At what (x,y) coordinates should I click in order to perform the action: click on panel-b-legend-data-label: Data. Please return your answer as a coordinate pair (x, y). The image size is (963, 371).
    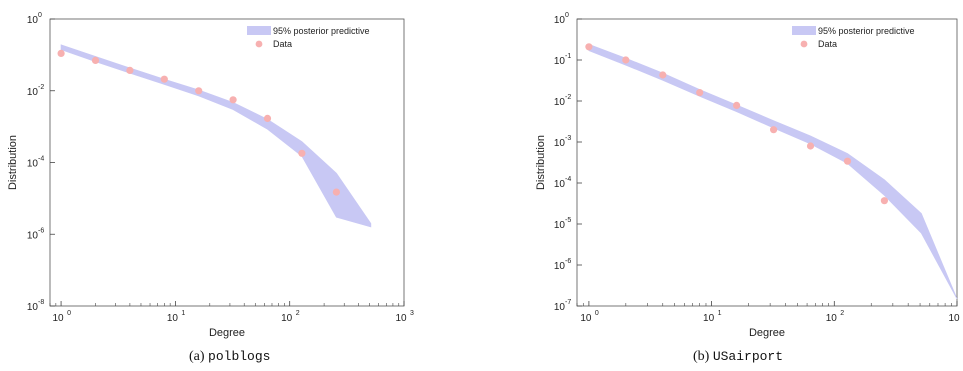
    Looking at the image, I should click on (827, 44).